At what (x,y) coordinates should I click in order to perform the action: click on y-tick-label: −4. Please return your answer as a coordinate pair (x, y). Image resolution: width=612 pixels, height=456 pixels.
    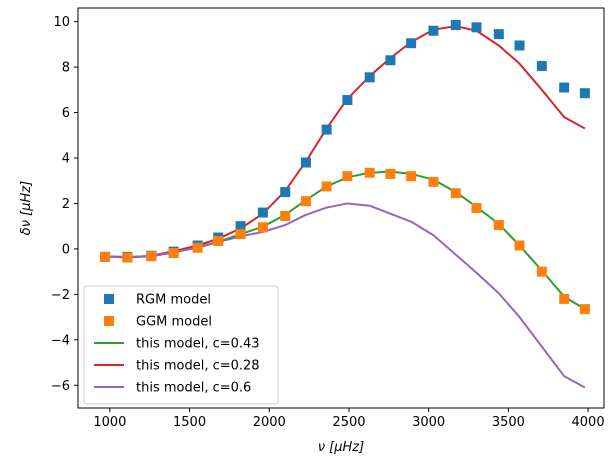
    Looking at the image, I should click on (60, 340).